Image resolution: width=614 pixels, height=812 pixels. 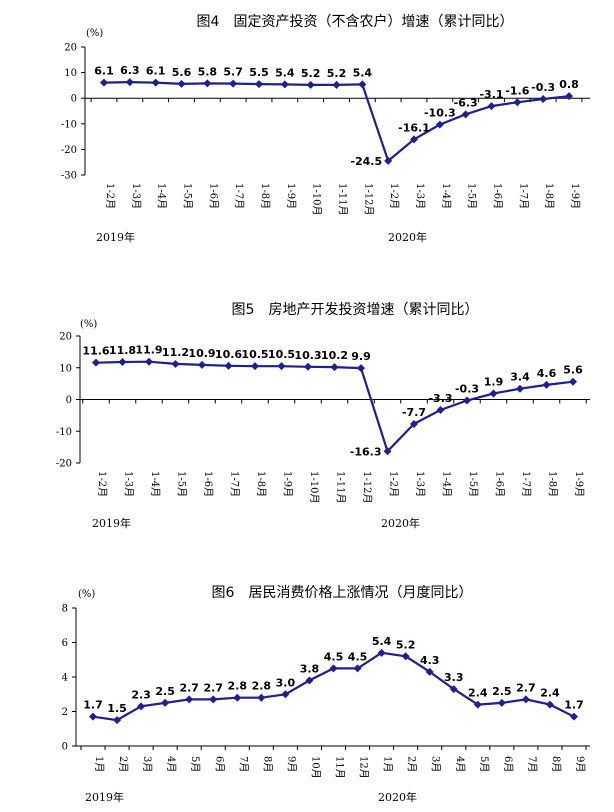 I want to click on chart-title: 图5 房地产开发投资增速（累计同比）, so click(x=355, y=310).